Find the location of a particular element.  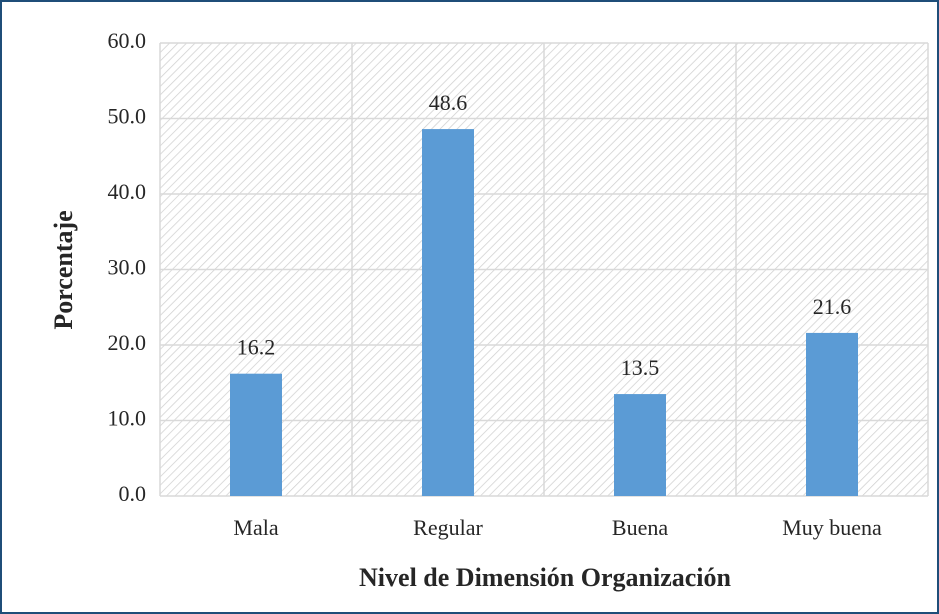

data-label: 13.5 is located at coordinates (640, 367).